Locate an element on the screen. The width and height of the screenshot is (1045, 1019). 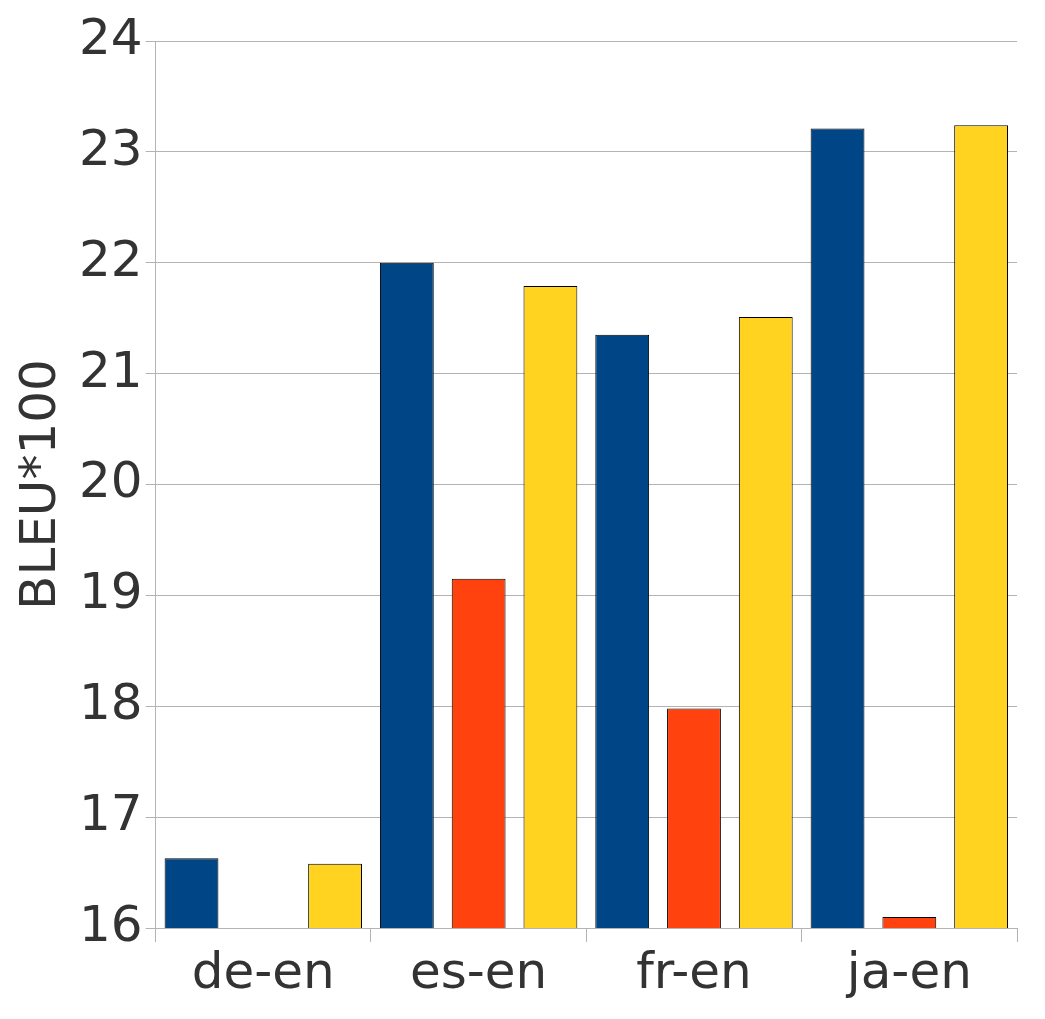
y-tick-label: 22 is located at coordinates (111, 258).